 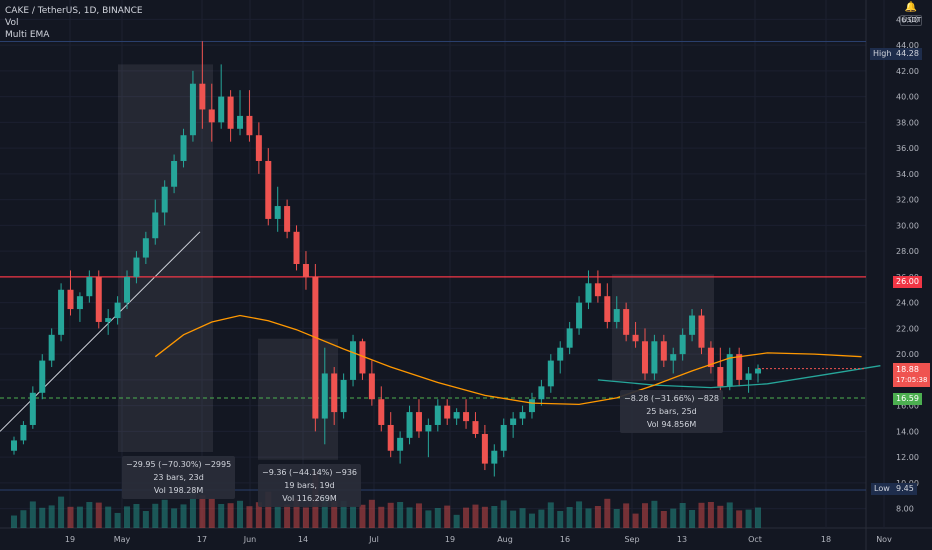 What do you see at coordinates (505, 539) in the screenshot?
I see `time-tick-label: Aug` at bounding box center [505, 539].